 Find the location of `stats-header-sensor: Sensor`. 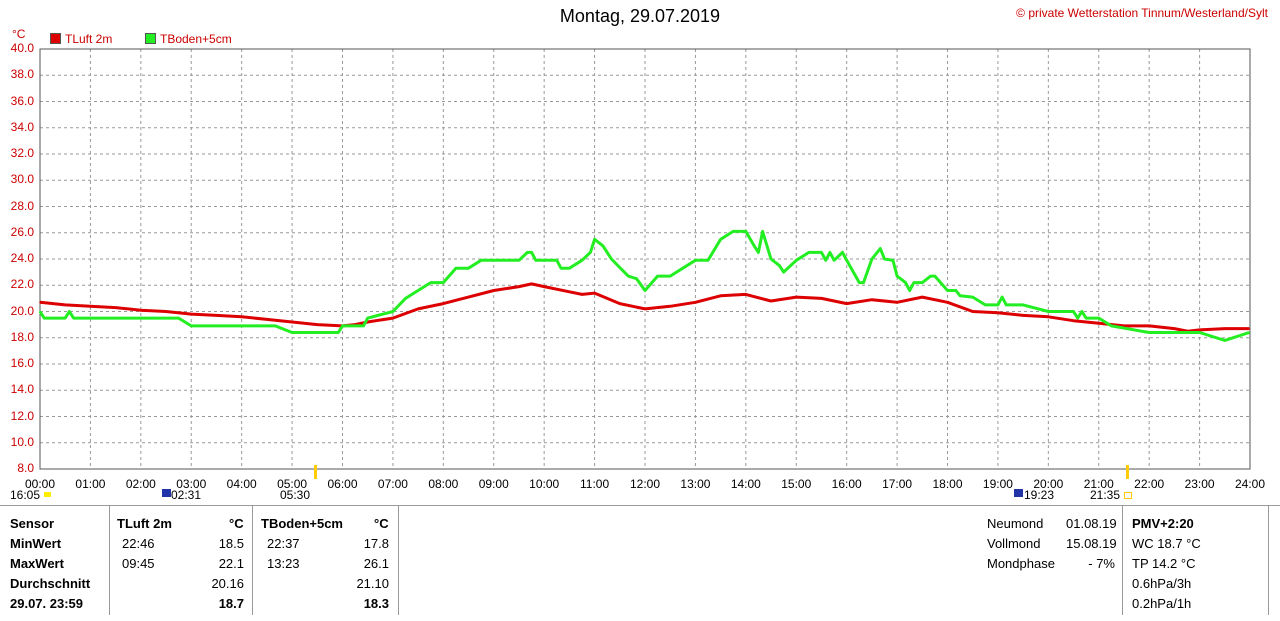

stats-header-sensor: Sensor is located at coordinates (32, 523).